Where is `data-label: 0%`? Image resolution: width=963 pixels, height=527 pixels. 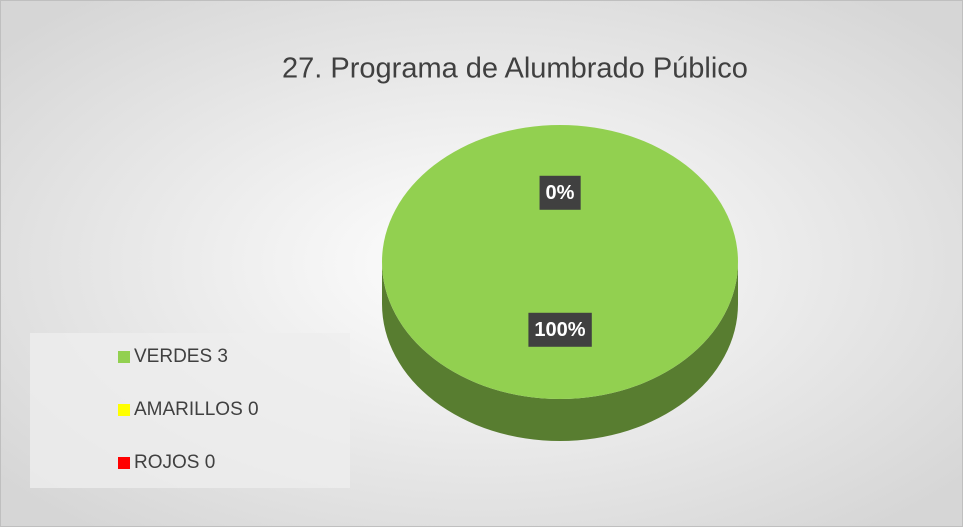
data-label: 0% is located at coordinates (560, 193).